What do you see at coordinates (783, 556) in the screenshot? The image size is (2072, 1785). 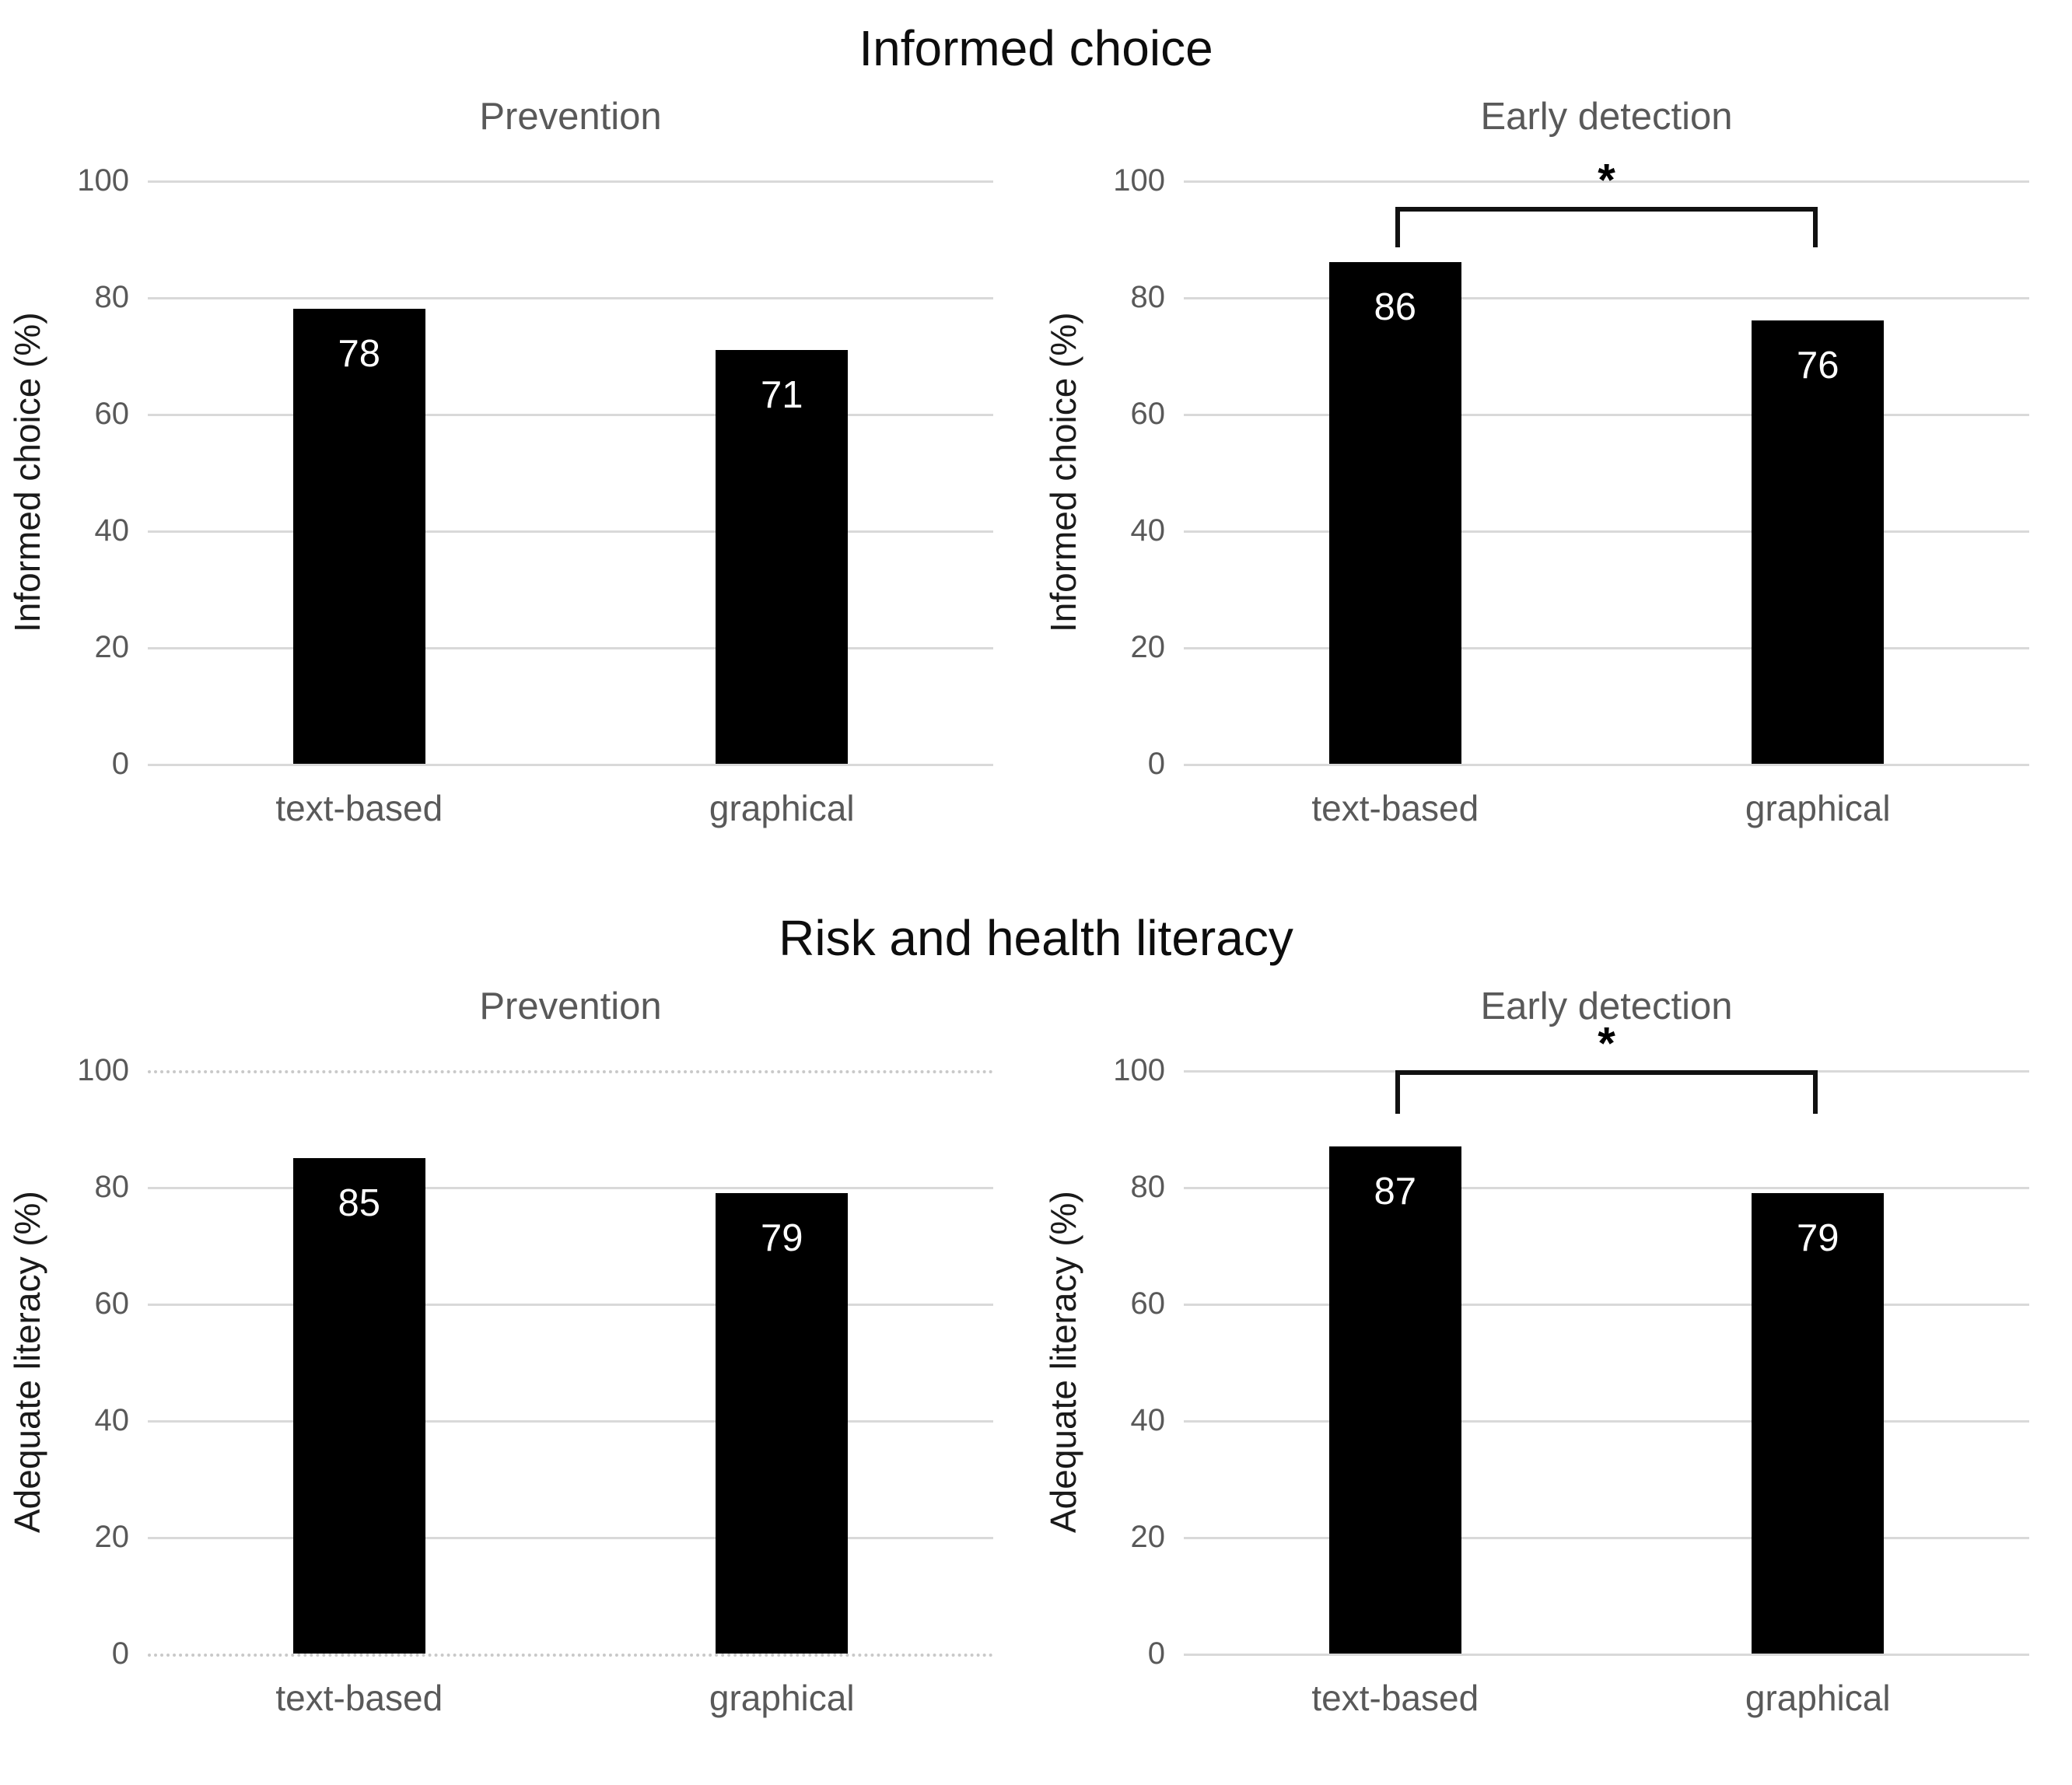 I see `bar-graphical: 71` at bounding box center [783, 556].